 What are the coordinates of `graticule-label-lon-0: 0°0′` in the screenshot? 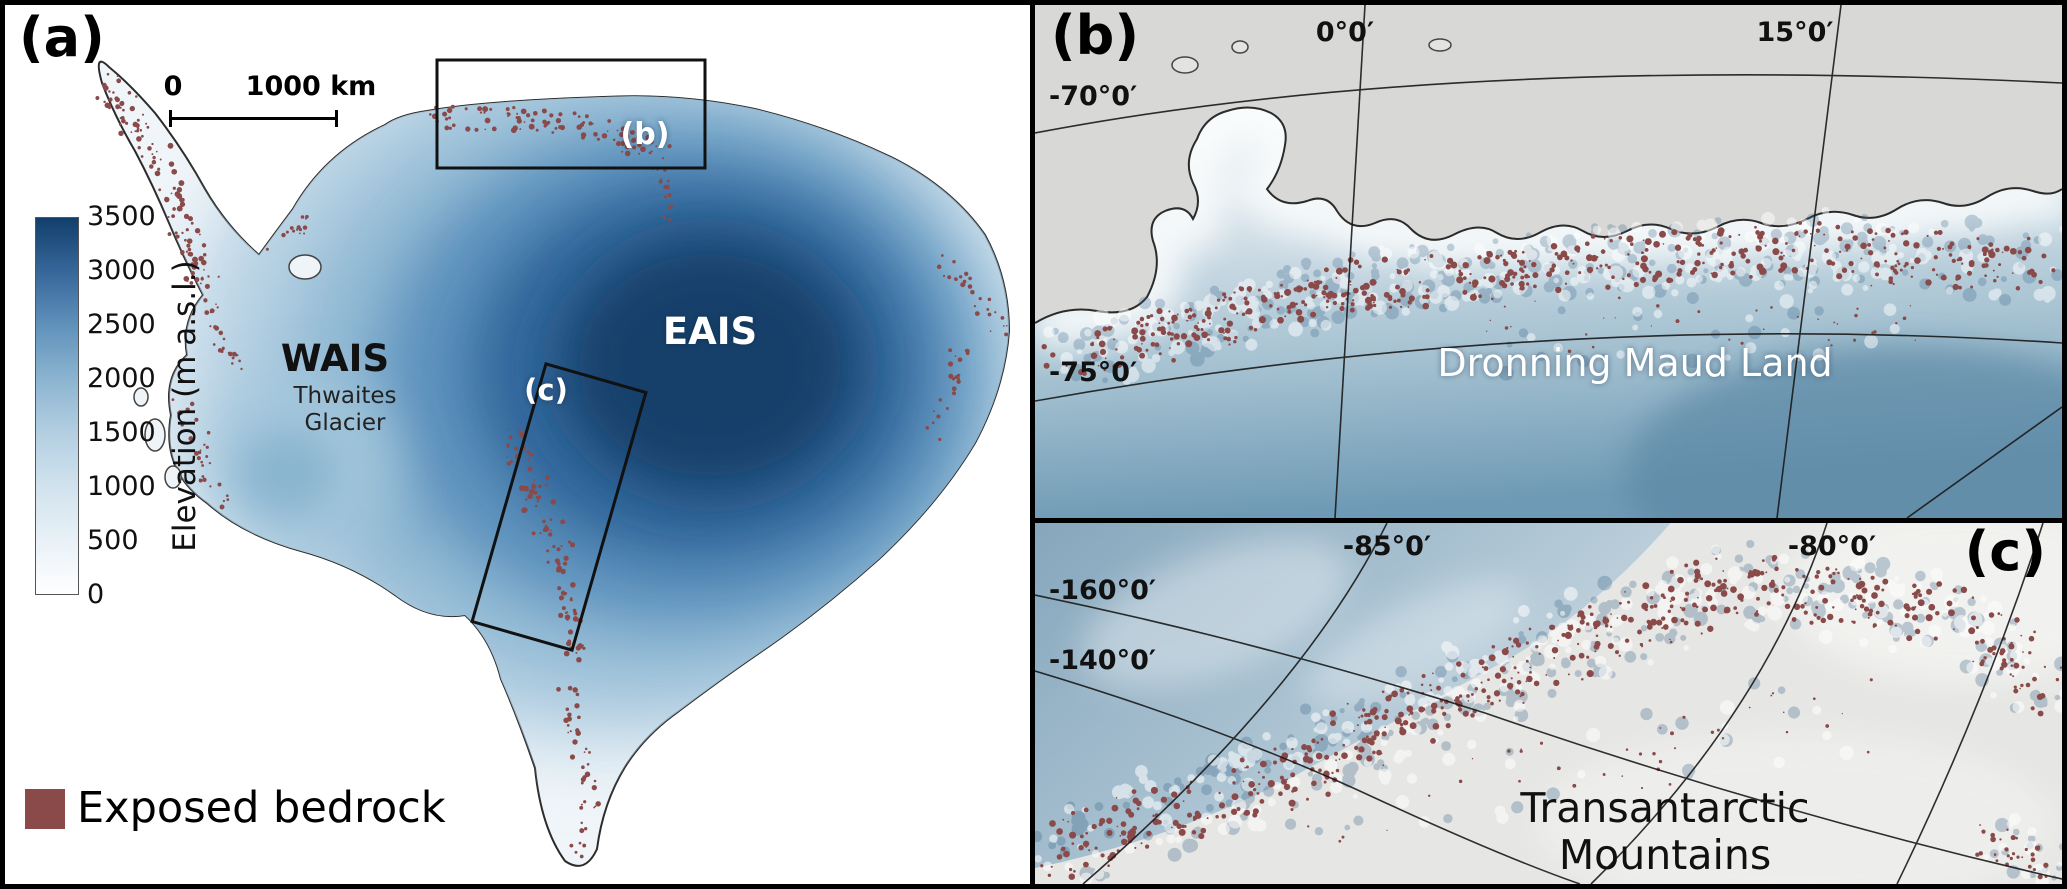 It's located at (1345, 32).